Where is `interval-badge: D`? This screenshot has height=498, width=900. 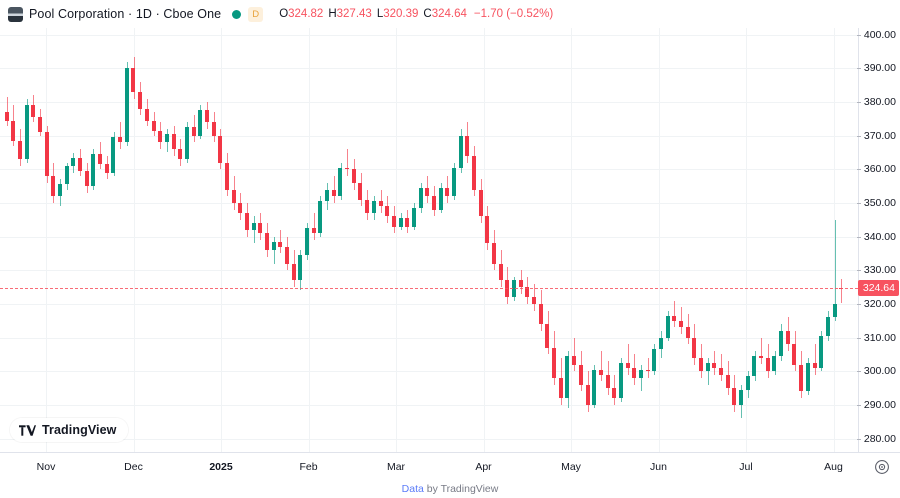 interval-badge: D is located at coordinates (256, 14).